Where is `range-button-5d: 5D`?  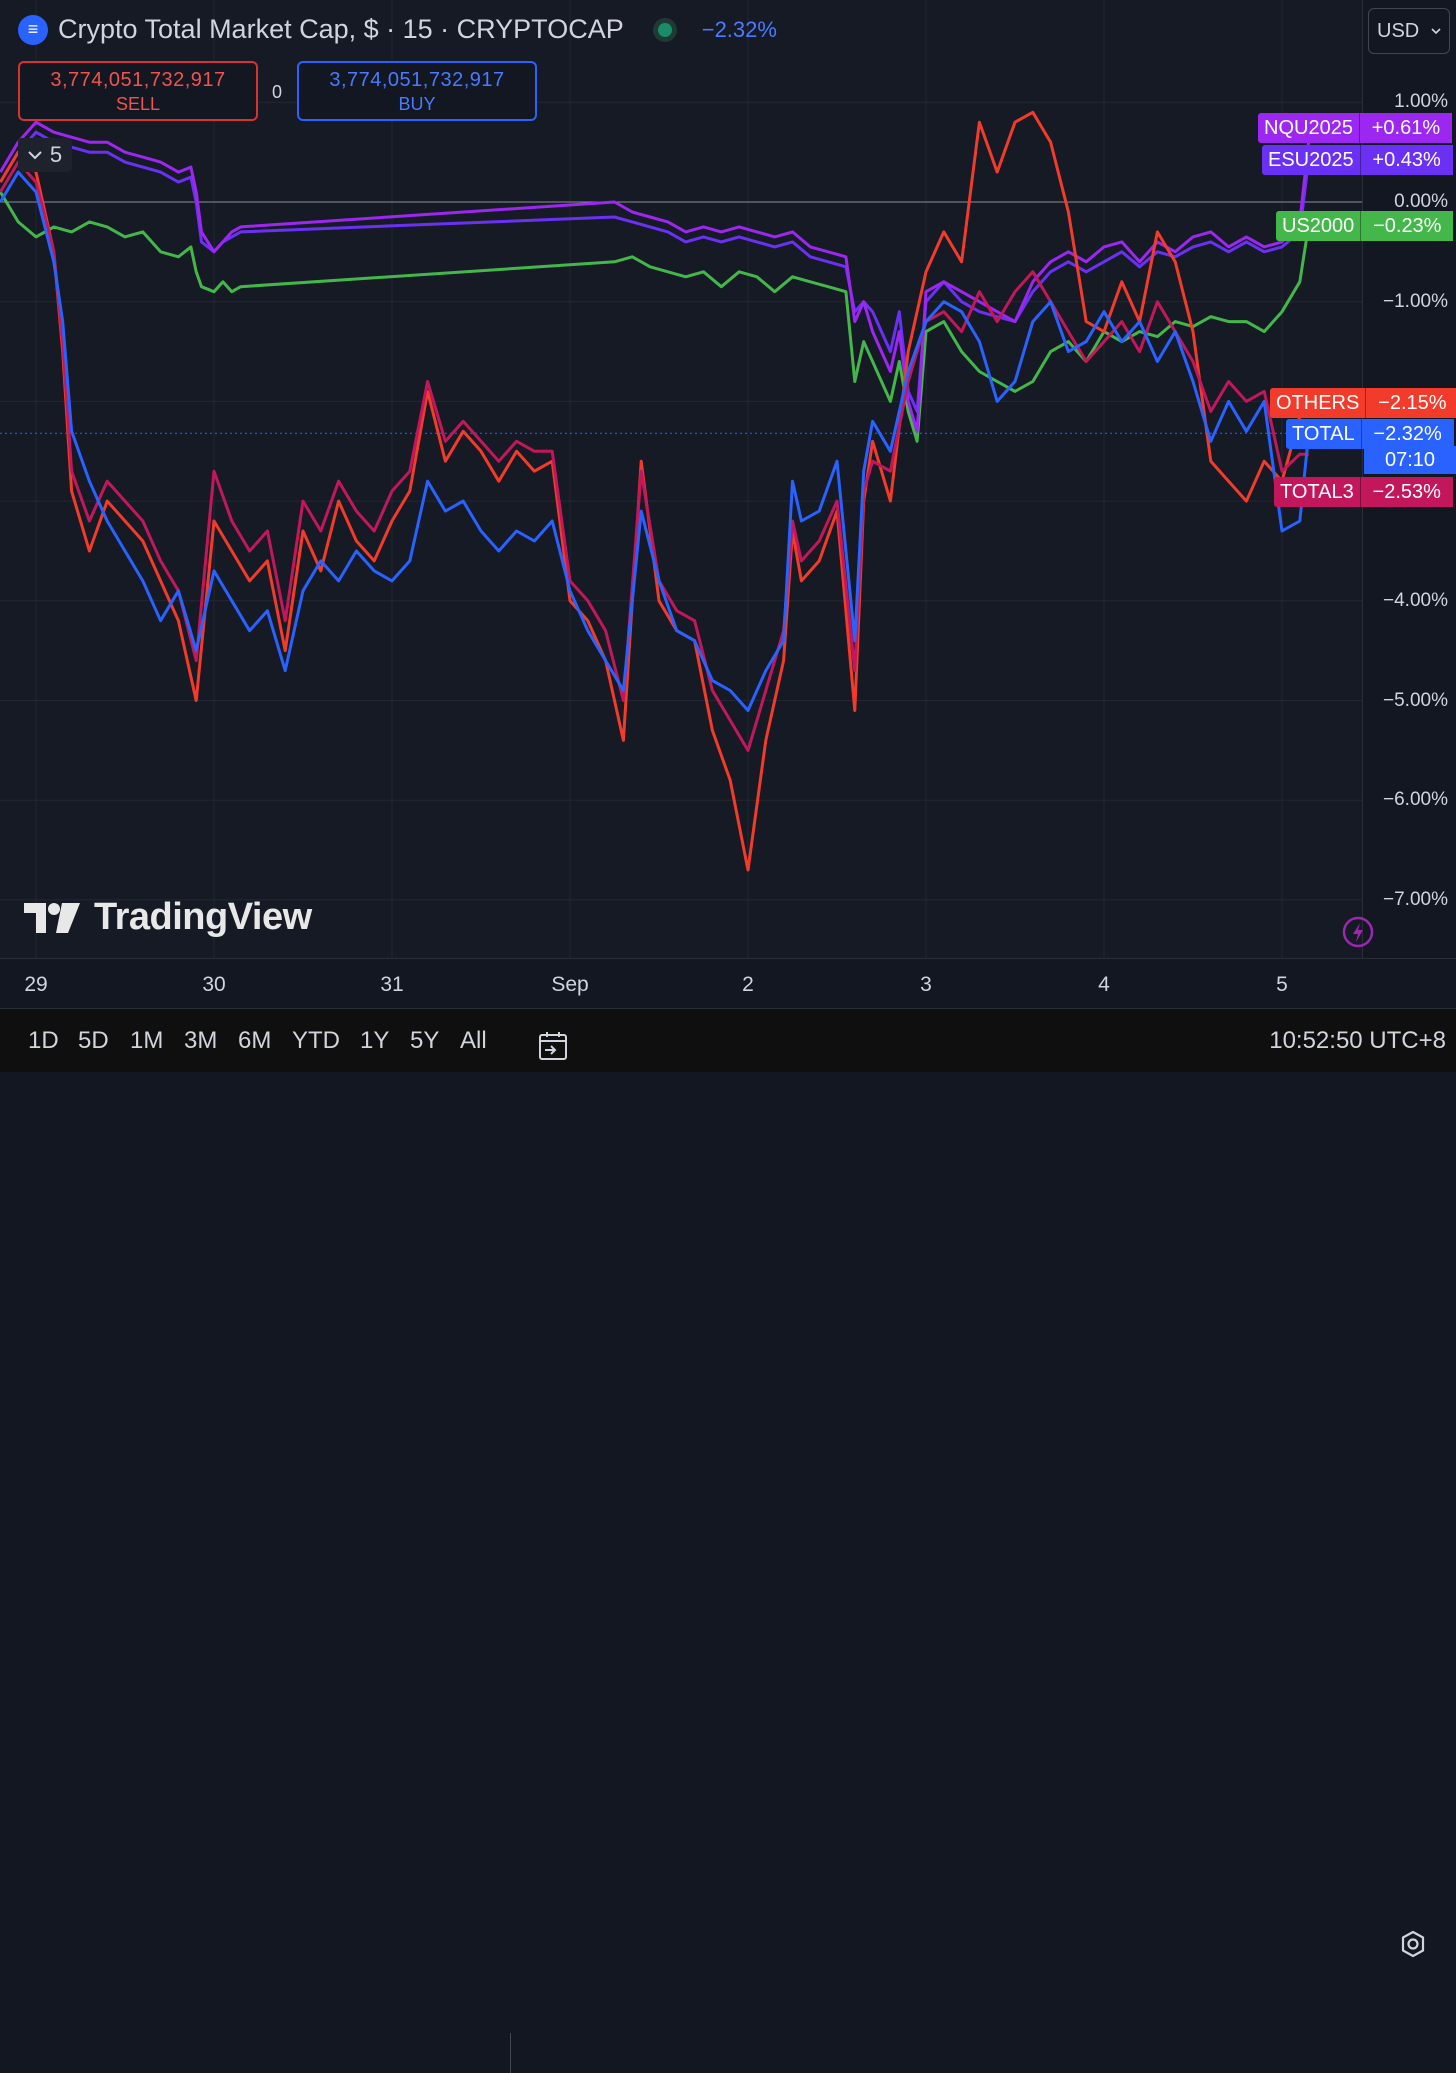
range-button-5d: 5D is located at coordinates (93, 1040).